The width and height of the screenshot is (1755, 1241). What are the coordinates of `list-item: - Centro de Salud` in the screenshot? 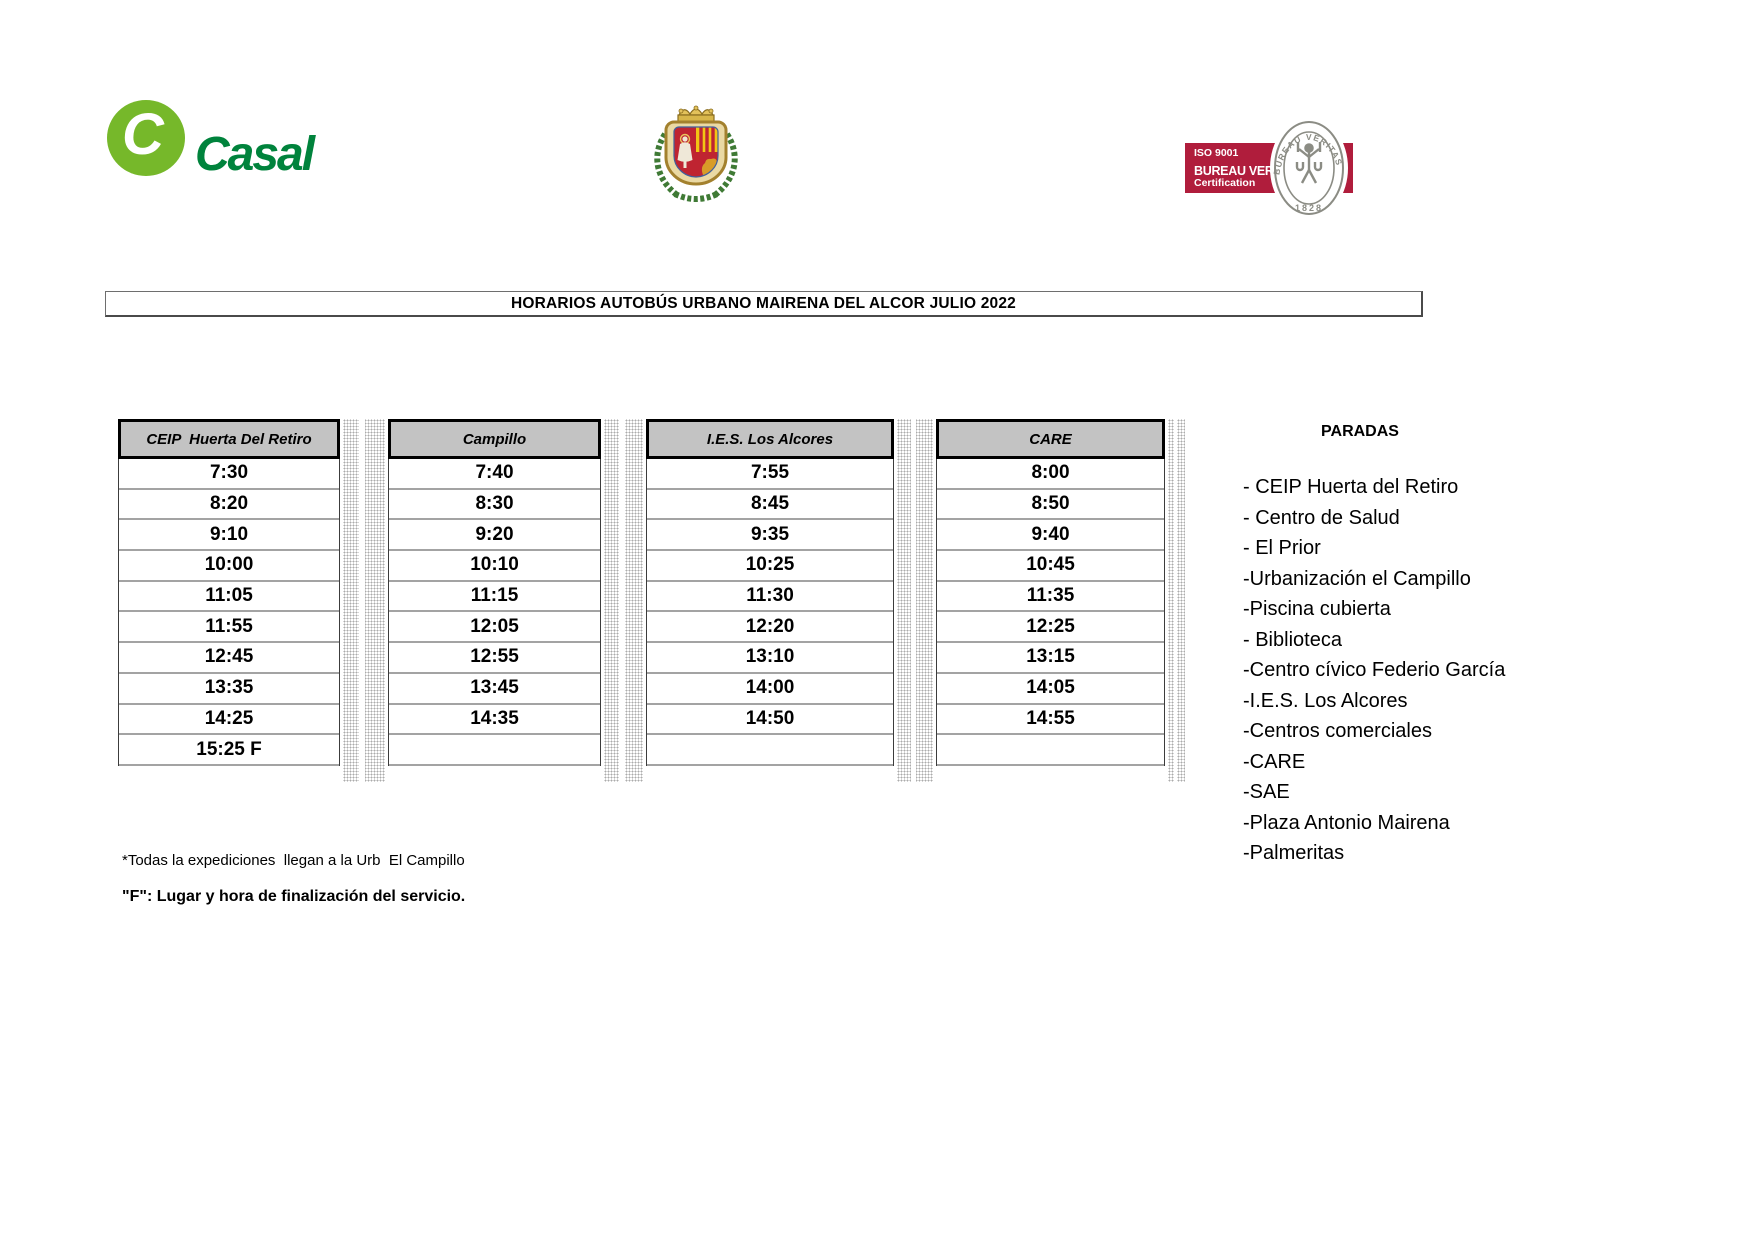 It's located at (1321, 517).